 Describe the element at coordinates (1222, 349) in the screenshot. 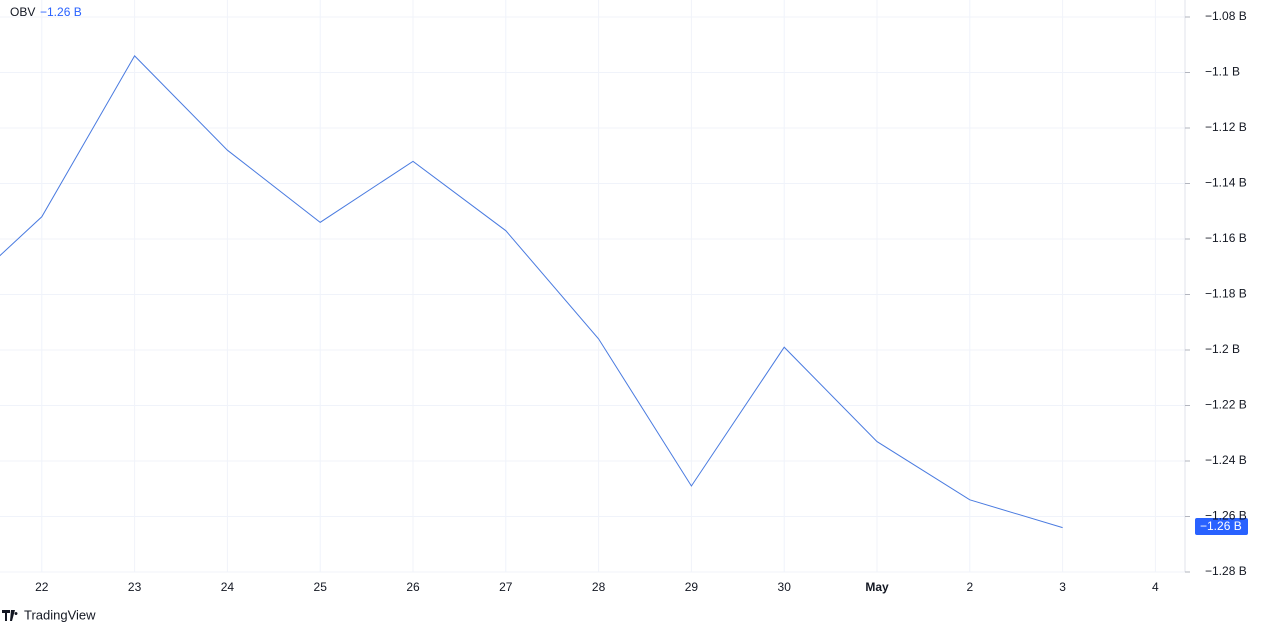

I see `y-tick-label: −1.2 B` at that location.